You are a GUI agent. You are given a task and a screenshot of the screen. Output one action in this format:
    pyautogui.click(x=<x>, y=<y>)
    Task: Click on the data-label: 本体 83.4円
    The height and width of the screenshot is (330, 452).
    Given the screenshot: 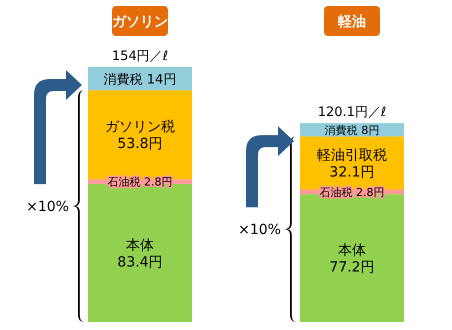 What is the action you would take?
    pyautogui.click(x=140, y=253)
    